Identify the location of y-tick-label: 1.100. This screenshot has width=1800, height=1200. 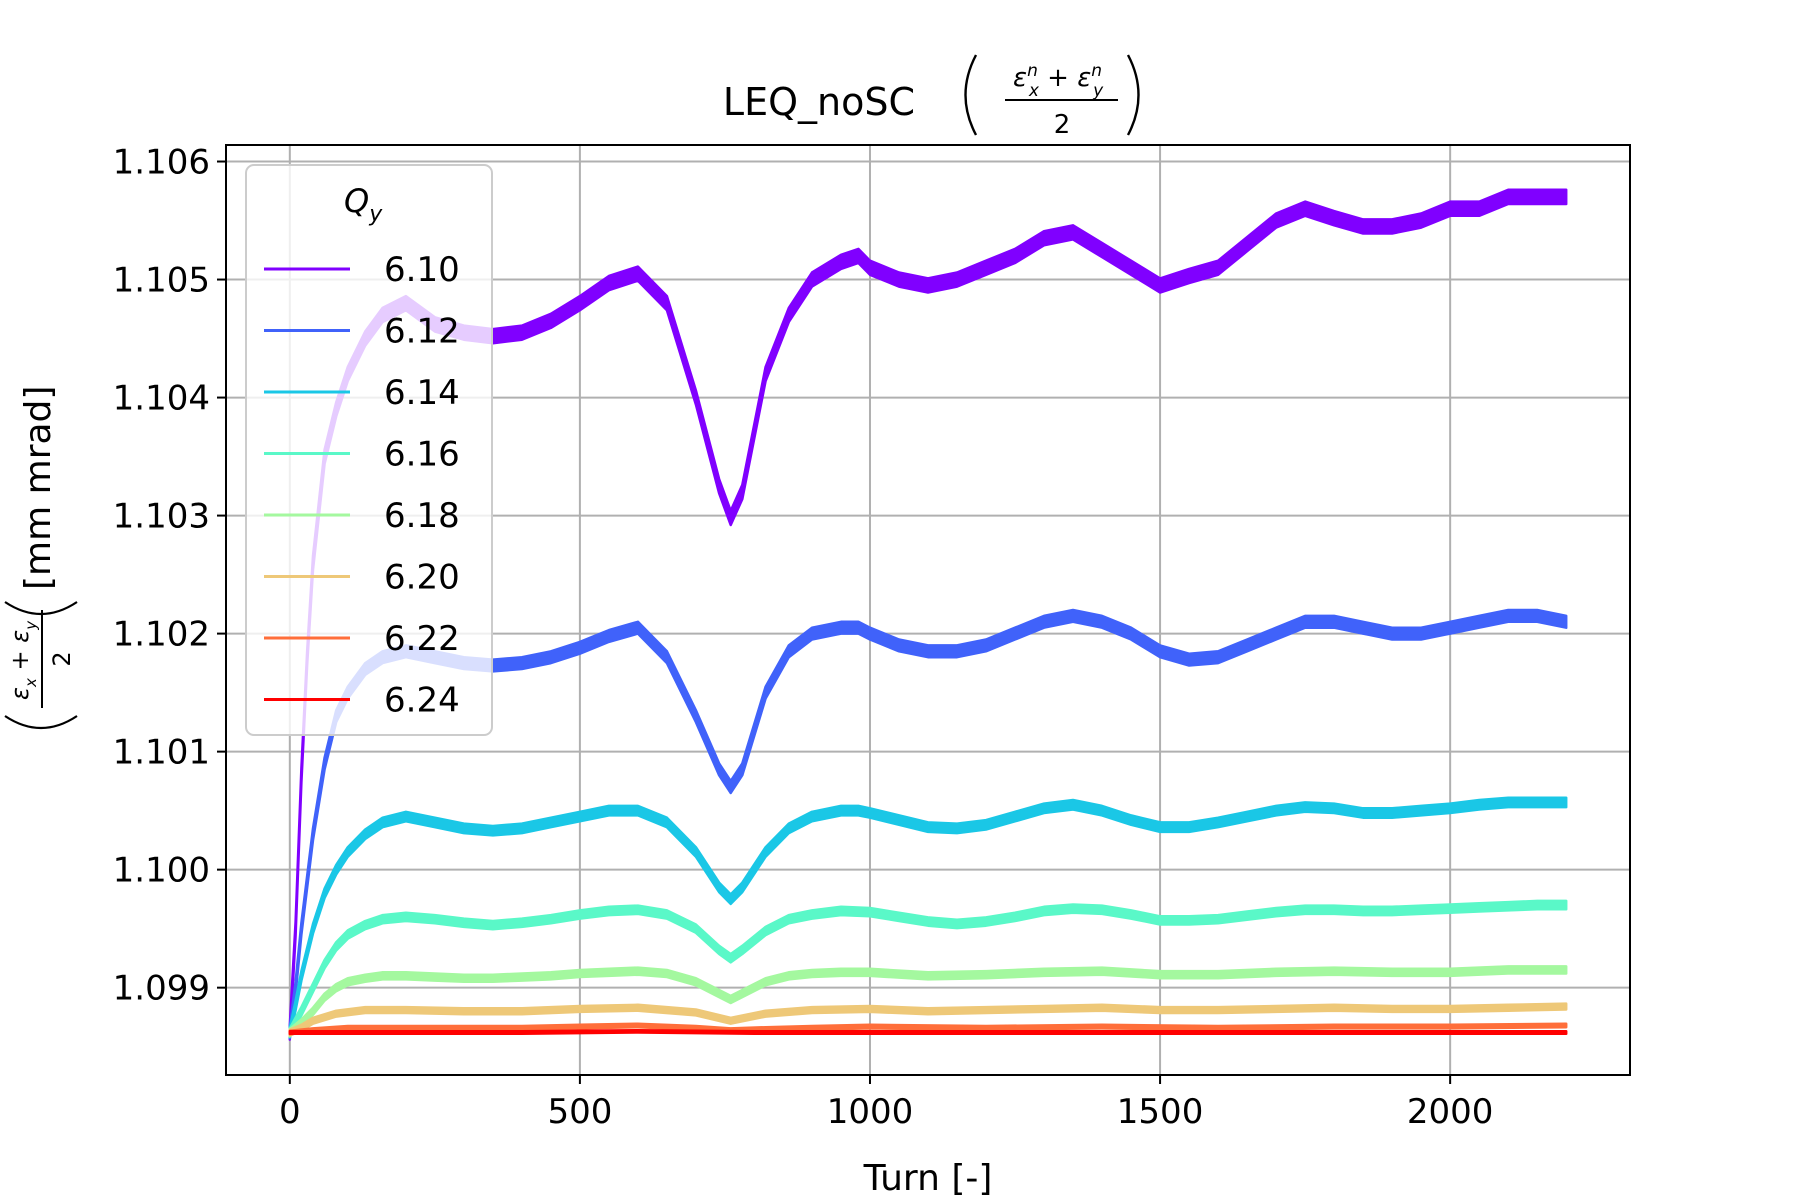
(161, 871).